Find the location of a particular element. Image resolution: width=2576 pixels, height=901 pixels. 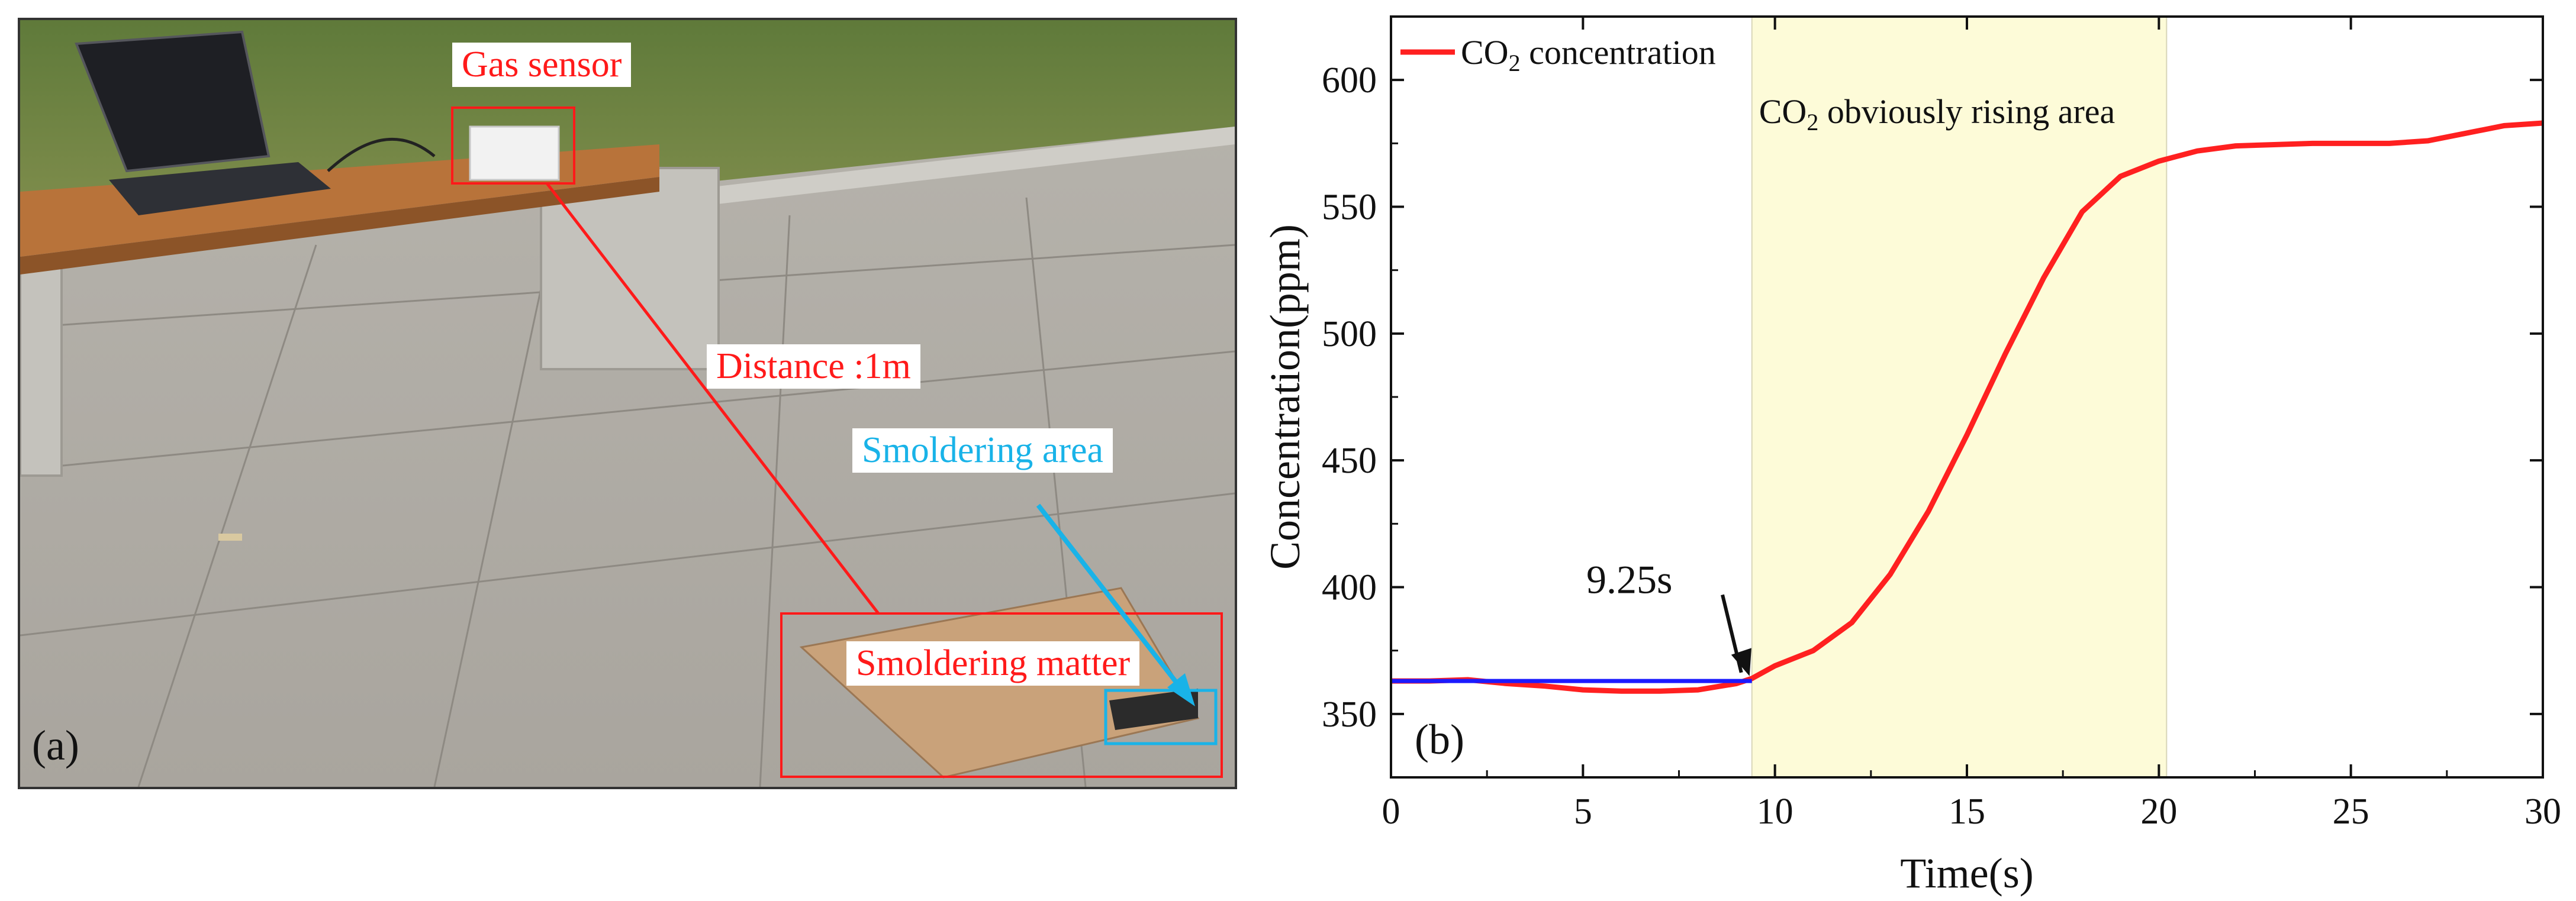

y-axis-title: Concentration(ppm) is located at coordinates (1285, 397).